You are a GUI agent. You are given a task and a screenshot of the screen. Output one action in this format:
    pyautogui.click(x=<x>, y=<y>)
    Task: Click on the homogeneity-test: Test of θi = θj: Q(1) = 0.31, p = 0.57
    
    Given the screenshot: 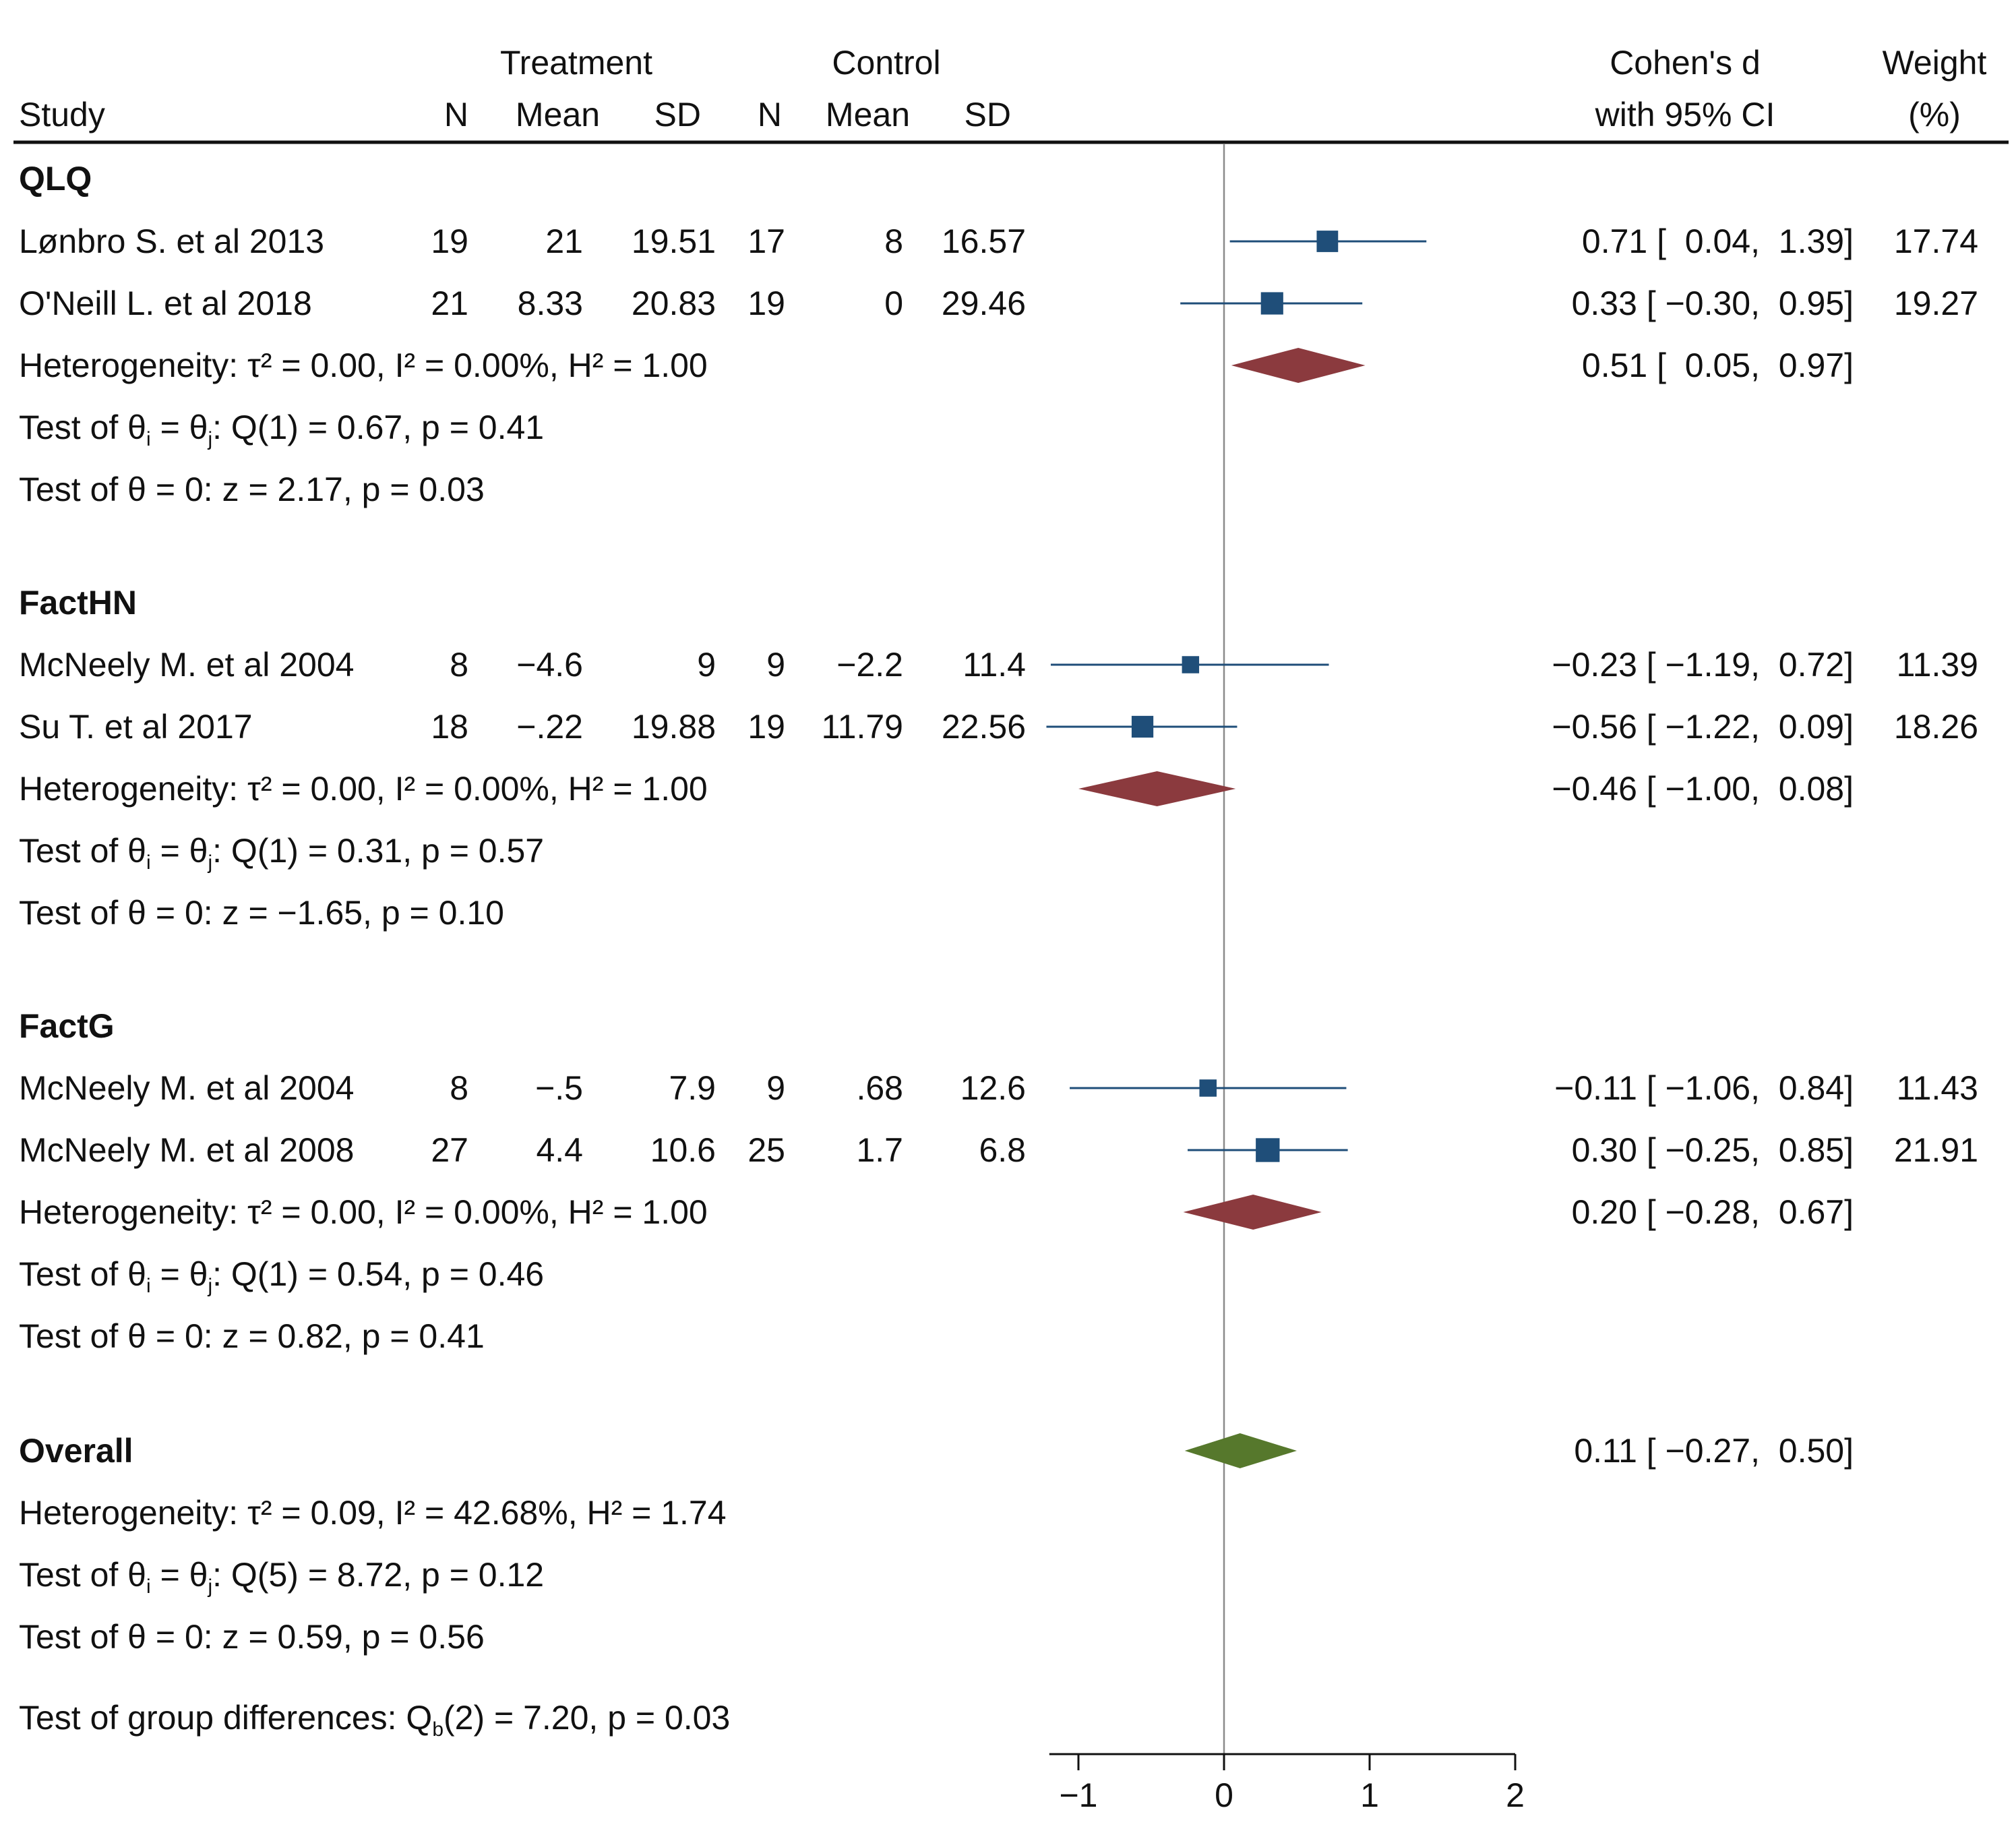 What is the action you would take?
    pyautogui.click(x=282, y=852)
    